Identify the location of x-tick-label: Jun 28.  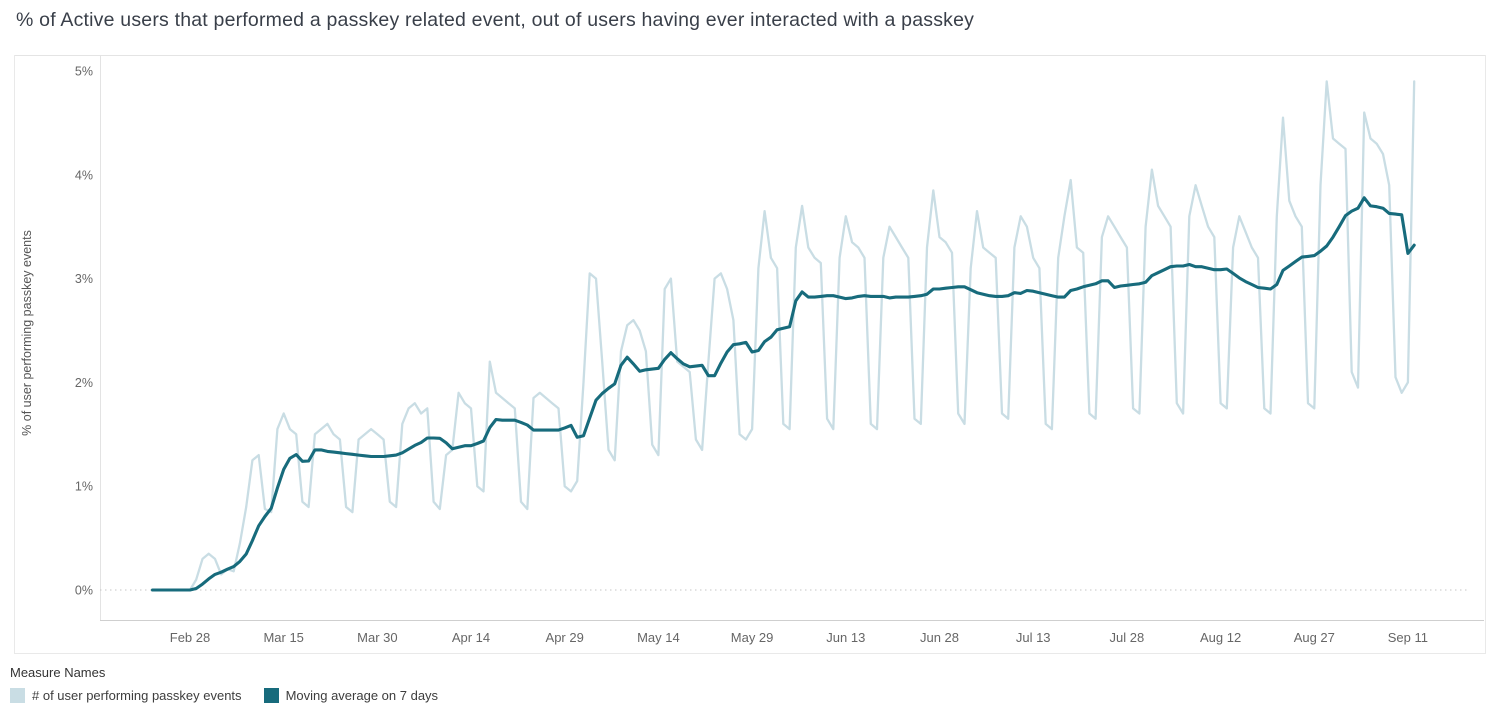
(939, 637).